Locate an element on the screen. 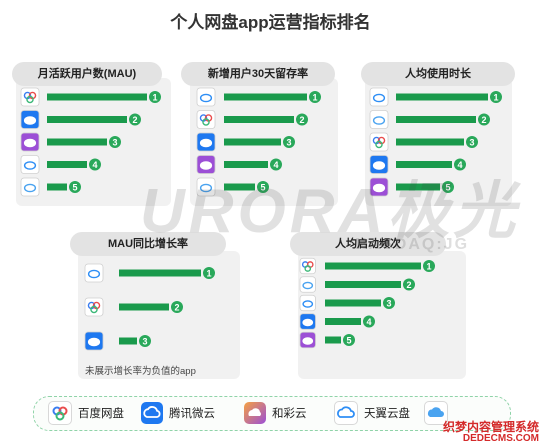 Image resolution: width=541 pixels, height=447 pixels. legend-item-tencent: 腾讯微云 is located at coordinates (178, 413).